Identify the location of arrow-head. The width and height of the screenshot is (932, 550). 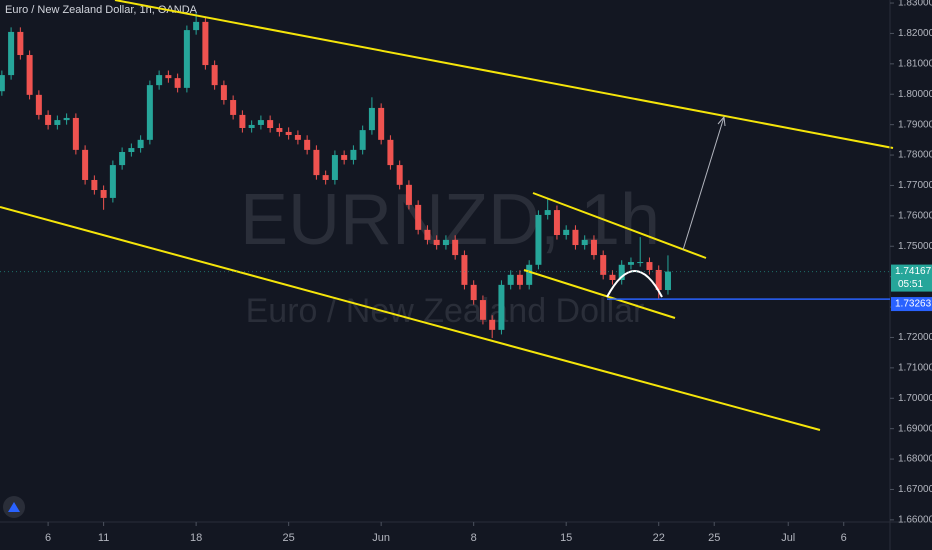
(721, 121).